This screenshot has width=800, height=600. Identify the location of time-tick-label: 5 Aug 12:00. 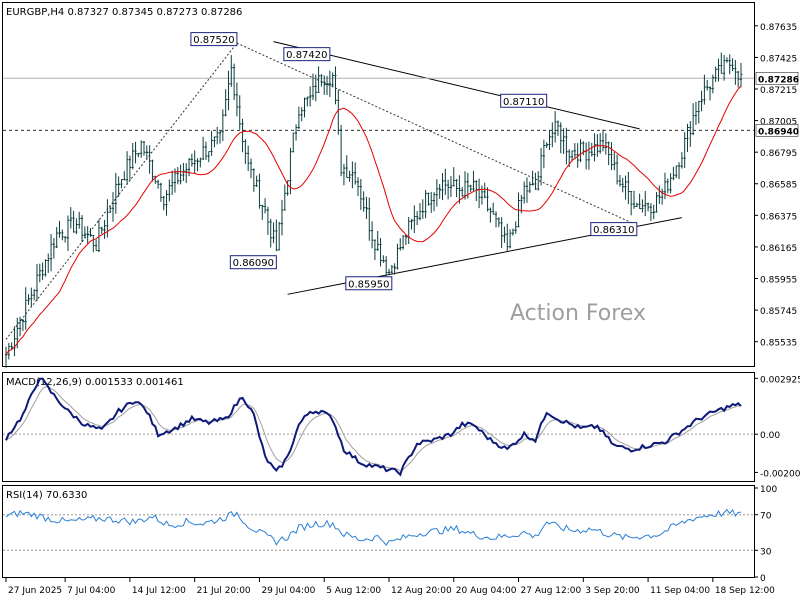
(353, 591).